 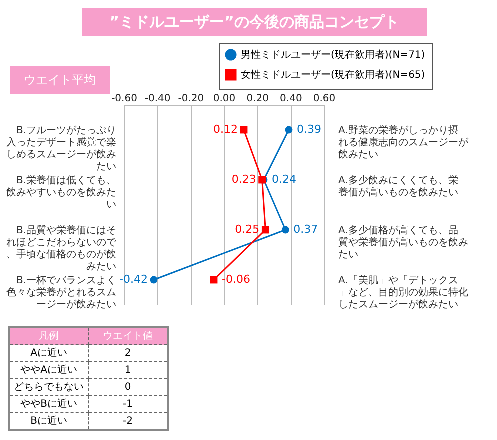 I want to click on y-tick-label: B.品質や栄養価にはそれほどこだわらないので、手頃な価格のものが飲みたい, so click(x=62, y=248).